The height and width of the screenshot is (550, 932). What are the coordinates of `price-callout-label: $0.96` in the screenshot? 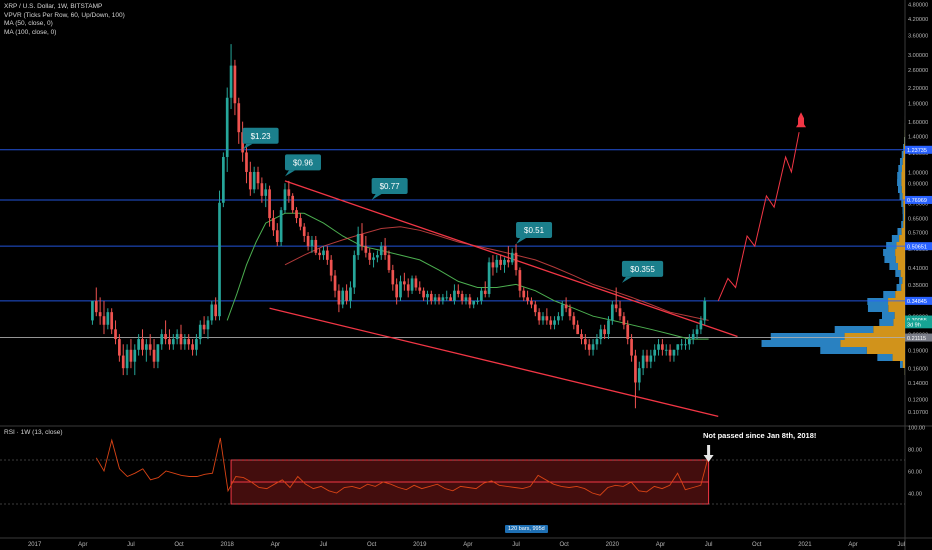 It's located at (303, 162).